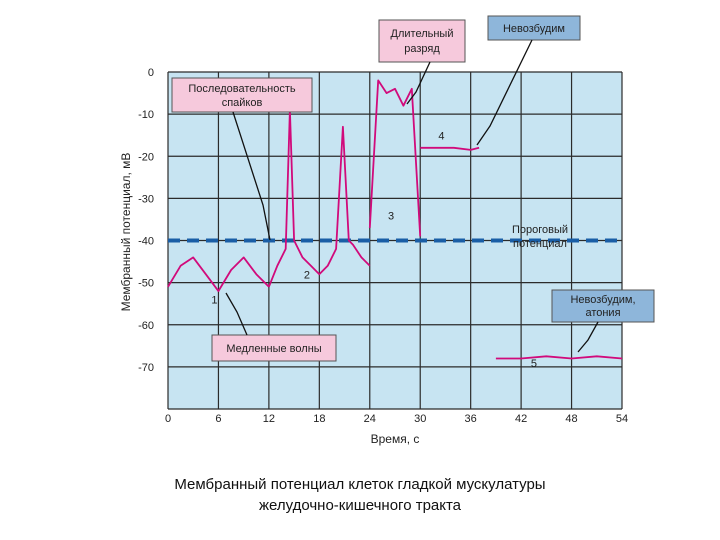  What do you see at coordinates (422, 41) in the screenshot?
I see `long-discharge-label-box` at bounding box center [422, 41].